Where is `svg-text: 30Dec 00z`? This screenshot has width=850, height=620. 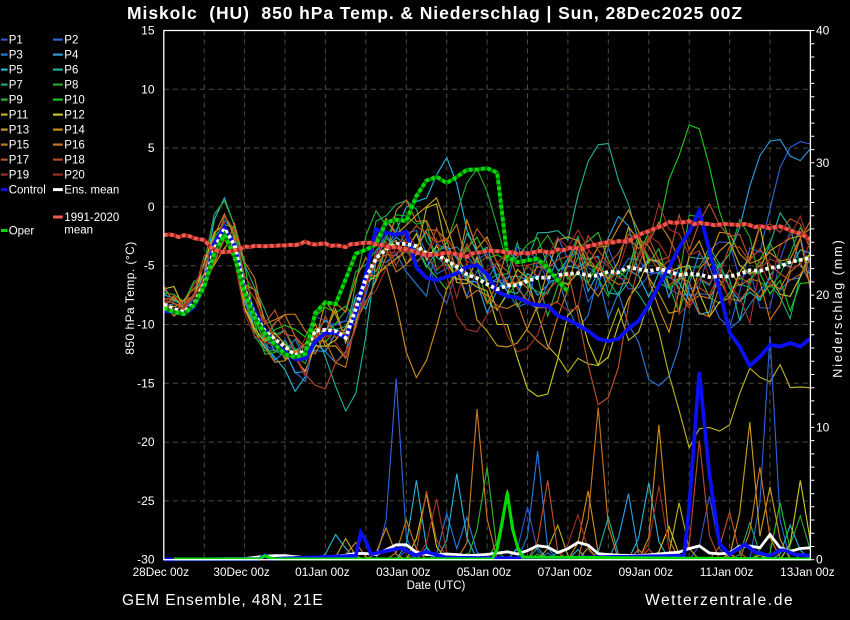
svg-text: 30Dec 00z is located at coordinates (241, 572).